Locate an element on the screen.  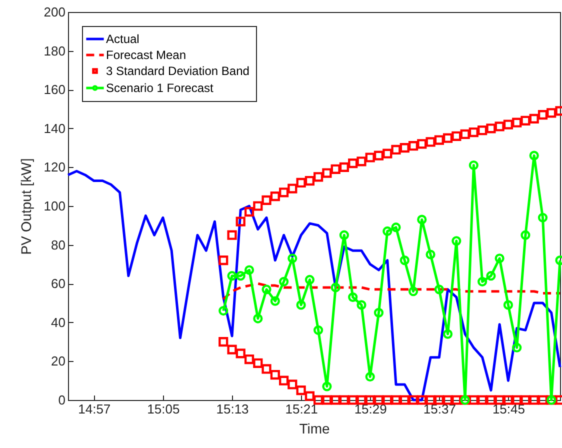
y-tick-label: 60 is located at coordinates (58, 284).